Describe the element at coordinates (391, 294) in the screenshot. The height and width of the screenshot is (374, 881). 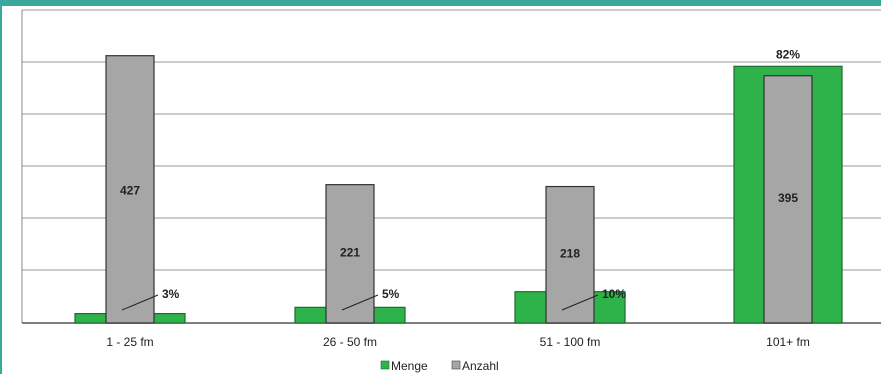
I see `data-label-menge: 5%` at that location.